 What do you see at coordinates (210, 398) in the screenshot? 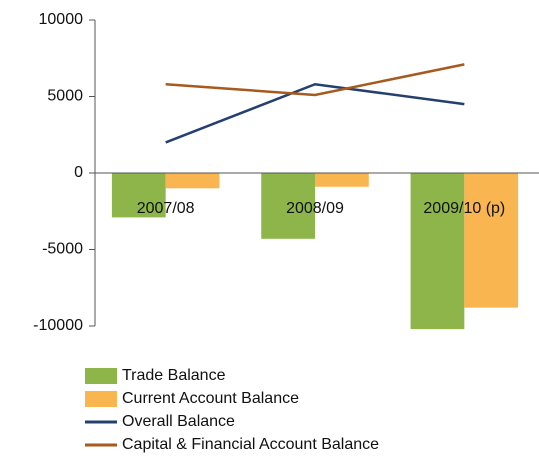
I see `legend-label: Current Account Balance` at bounding box center [210, 398].